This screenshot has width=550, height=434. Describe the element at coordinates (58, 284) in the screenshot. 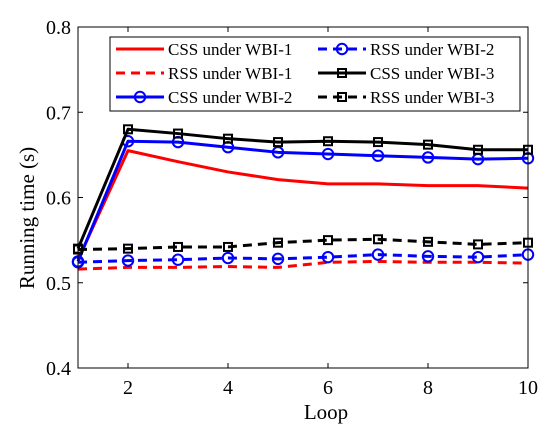

I see `y-tick-label: 0.5` at that location.